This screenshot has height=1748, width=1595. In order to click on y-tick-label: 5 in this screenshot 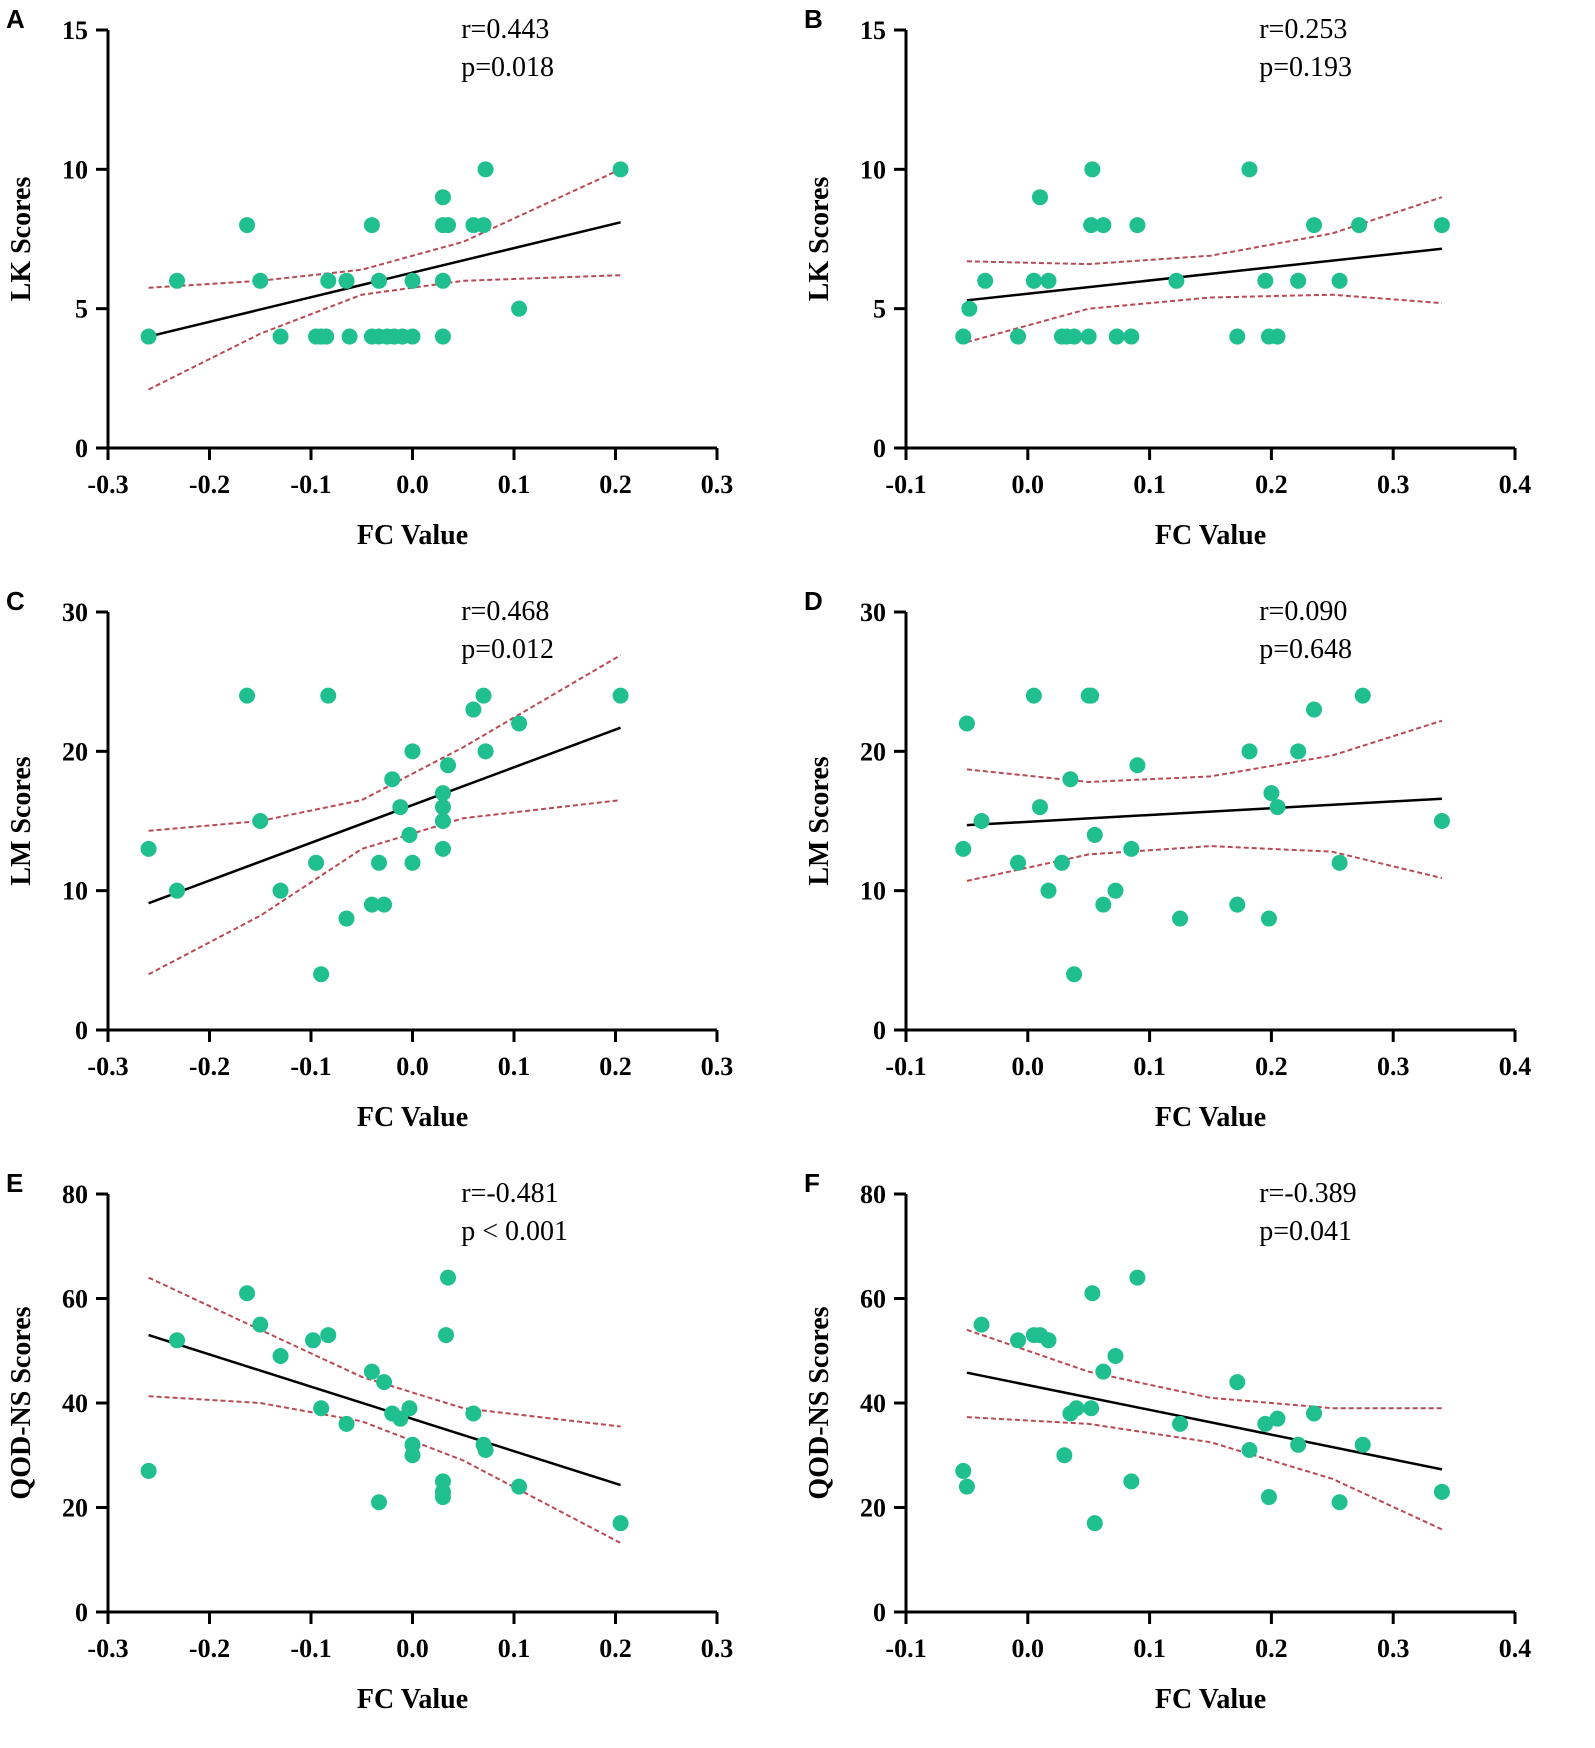, I will do `click(879, 309)`.